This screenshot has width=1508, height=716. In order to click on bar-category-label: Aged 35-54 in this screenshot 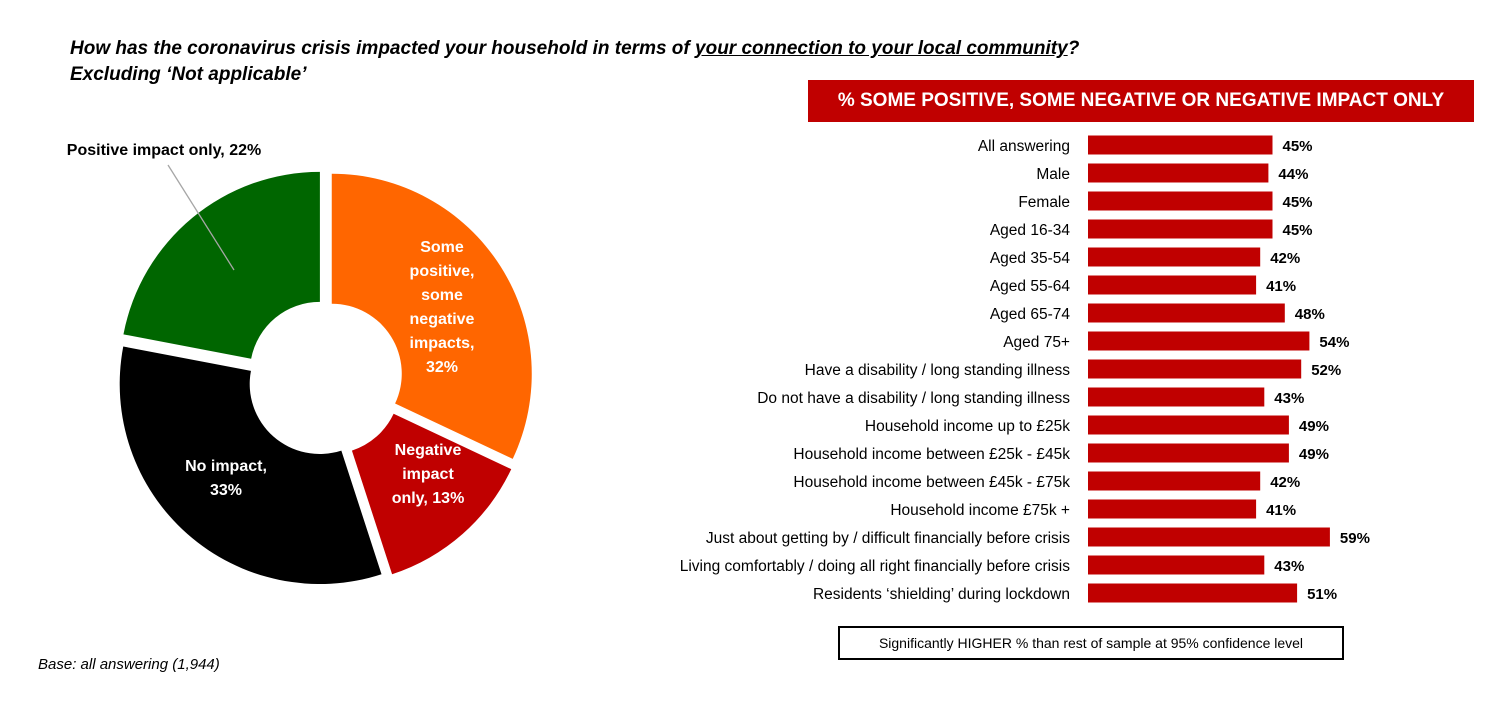, I will do `click(1030, 258)`.